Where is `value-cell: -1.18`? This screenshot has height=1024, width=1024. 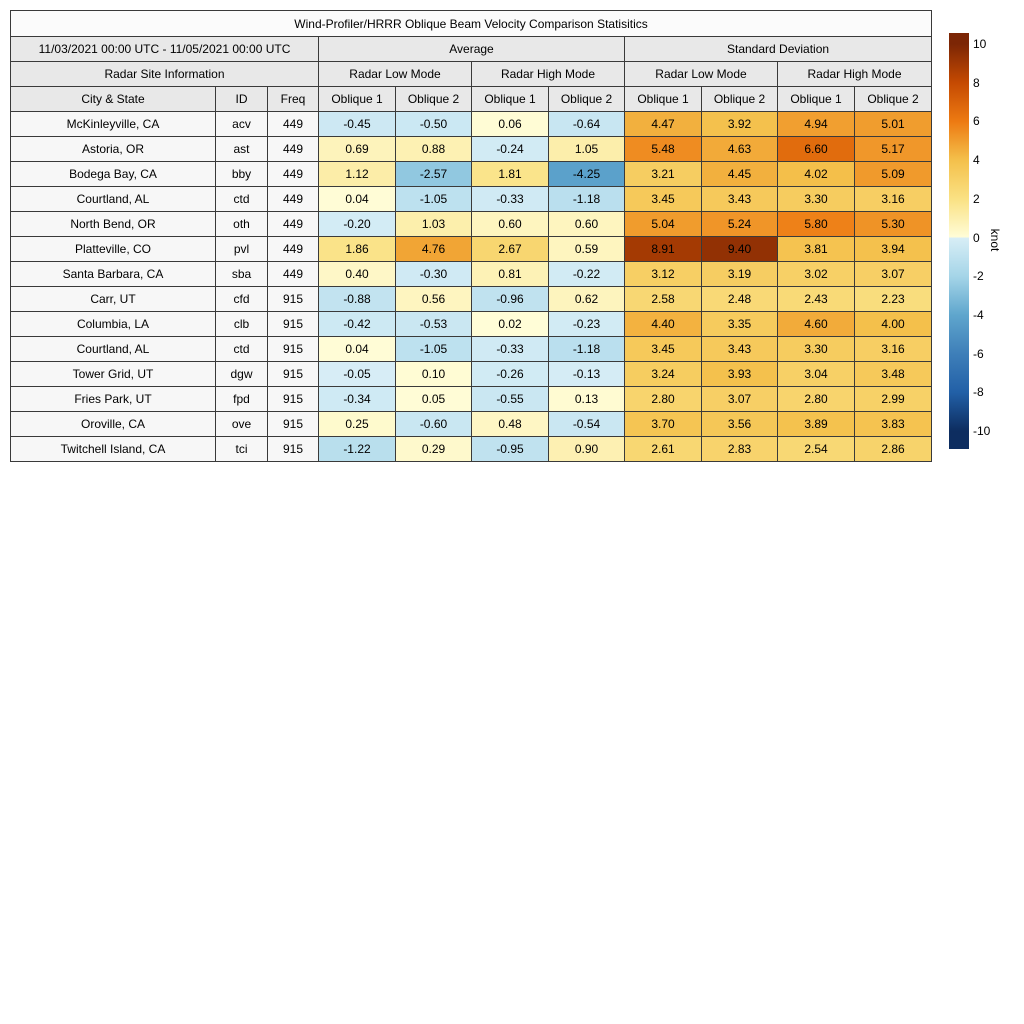 value-cell: -1.18 is located at coordinates (586, 199).